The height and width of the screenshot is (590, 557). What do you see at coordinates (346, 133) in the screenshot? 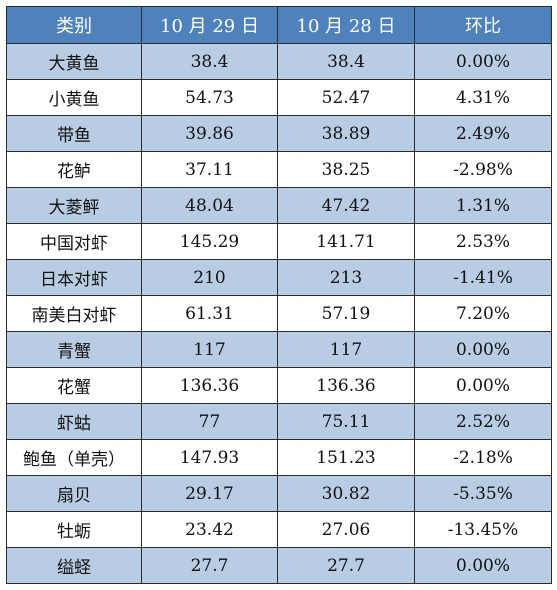
I see `cell-oct-28: 38.89` at bounding box center [346, 133].